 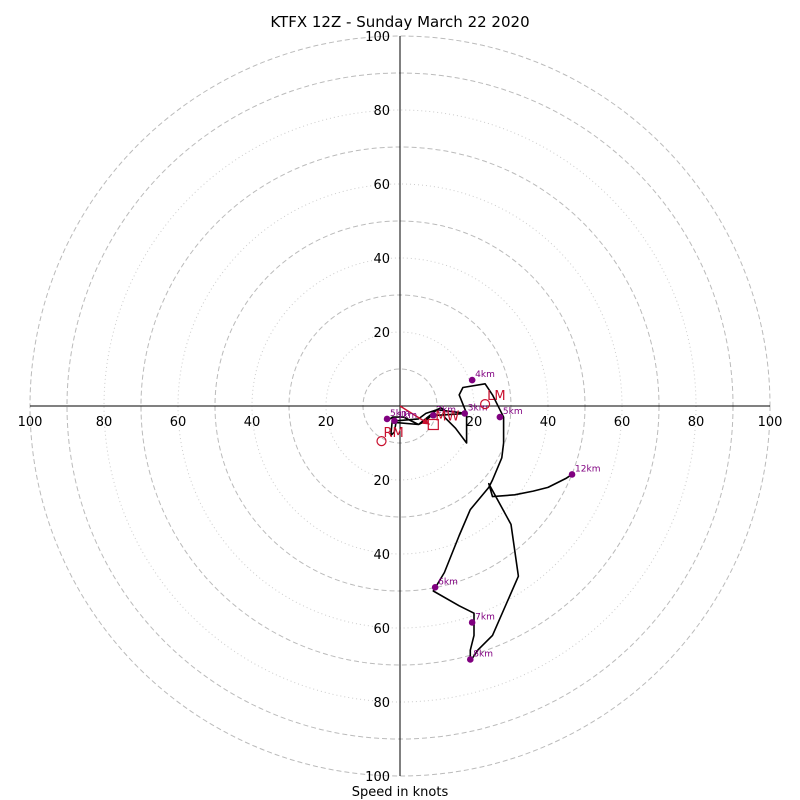 I want to click on storm-motions: LM RM MW, so click(x=441, y=418).